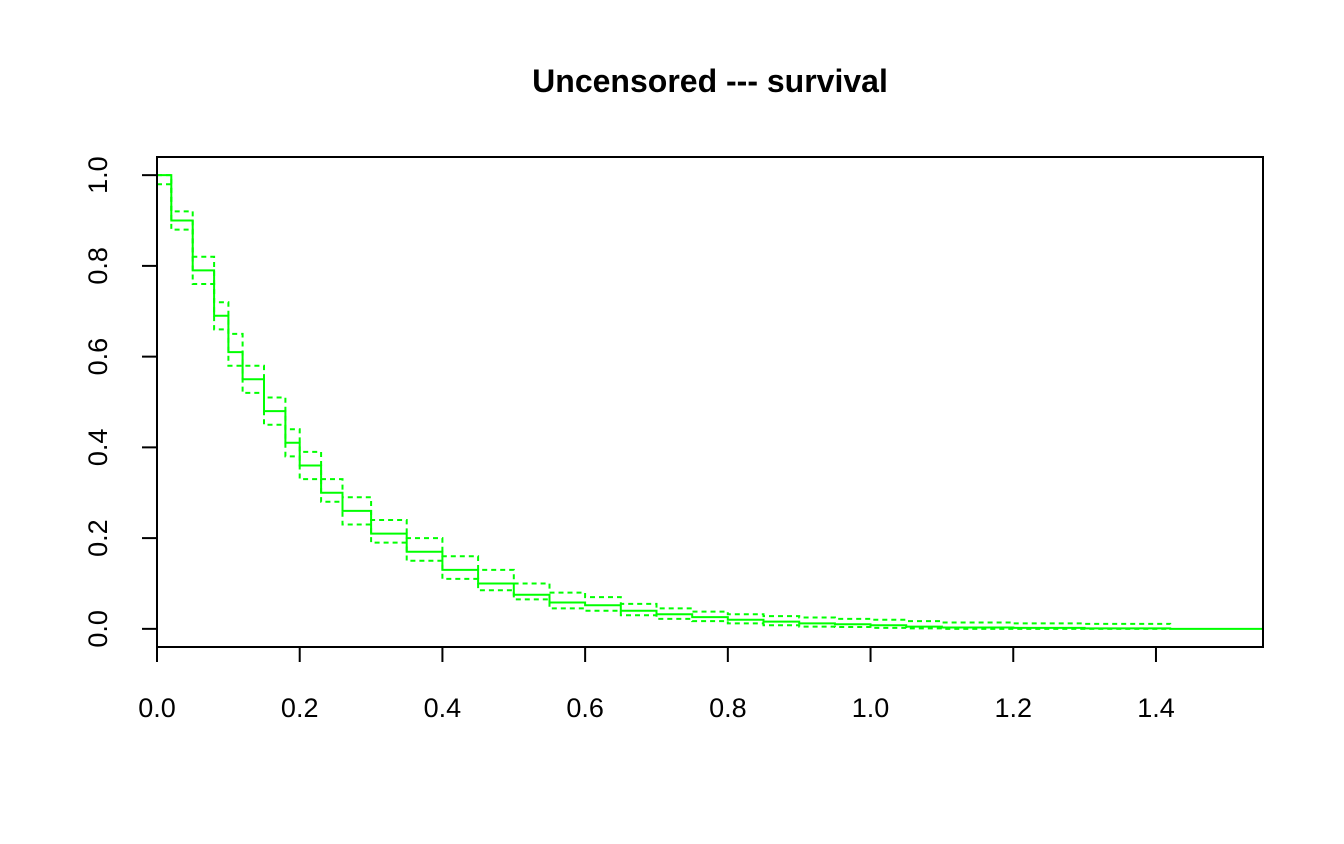 The height and width of the screenshot is (844, 1344). What do you see at coordinates (300, 708) in the screenshot?
I see `x-tick-label: 0.2` at bounding box center [300, 708].